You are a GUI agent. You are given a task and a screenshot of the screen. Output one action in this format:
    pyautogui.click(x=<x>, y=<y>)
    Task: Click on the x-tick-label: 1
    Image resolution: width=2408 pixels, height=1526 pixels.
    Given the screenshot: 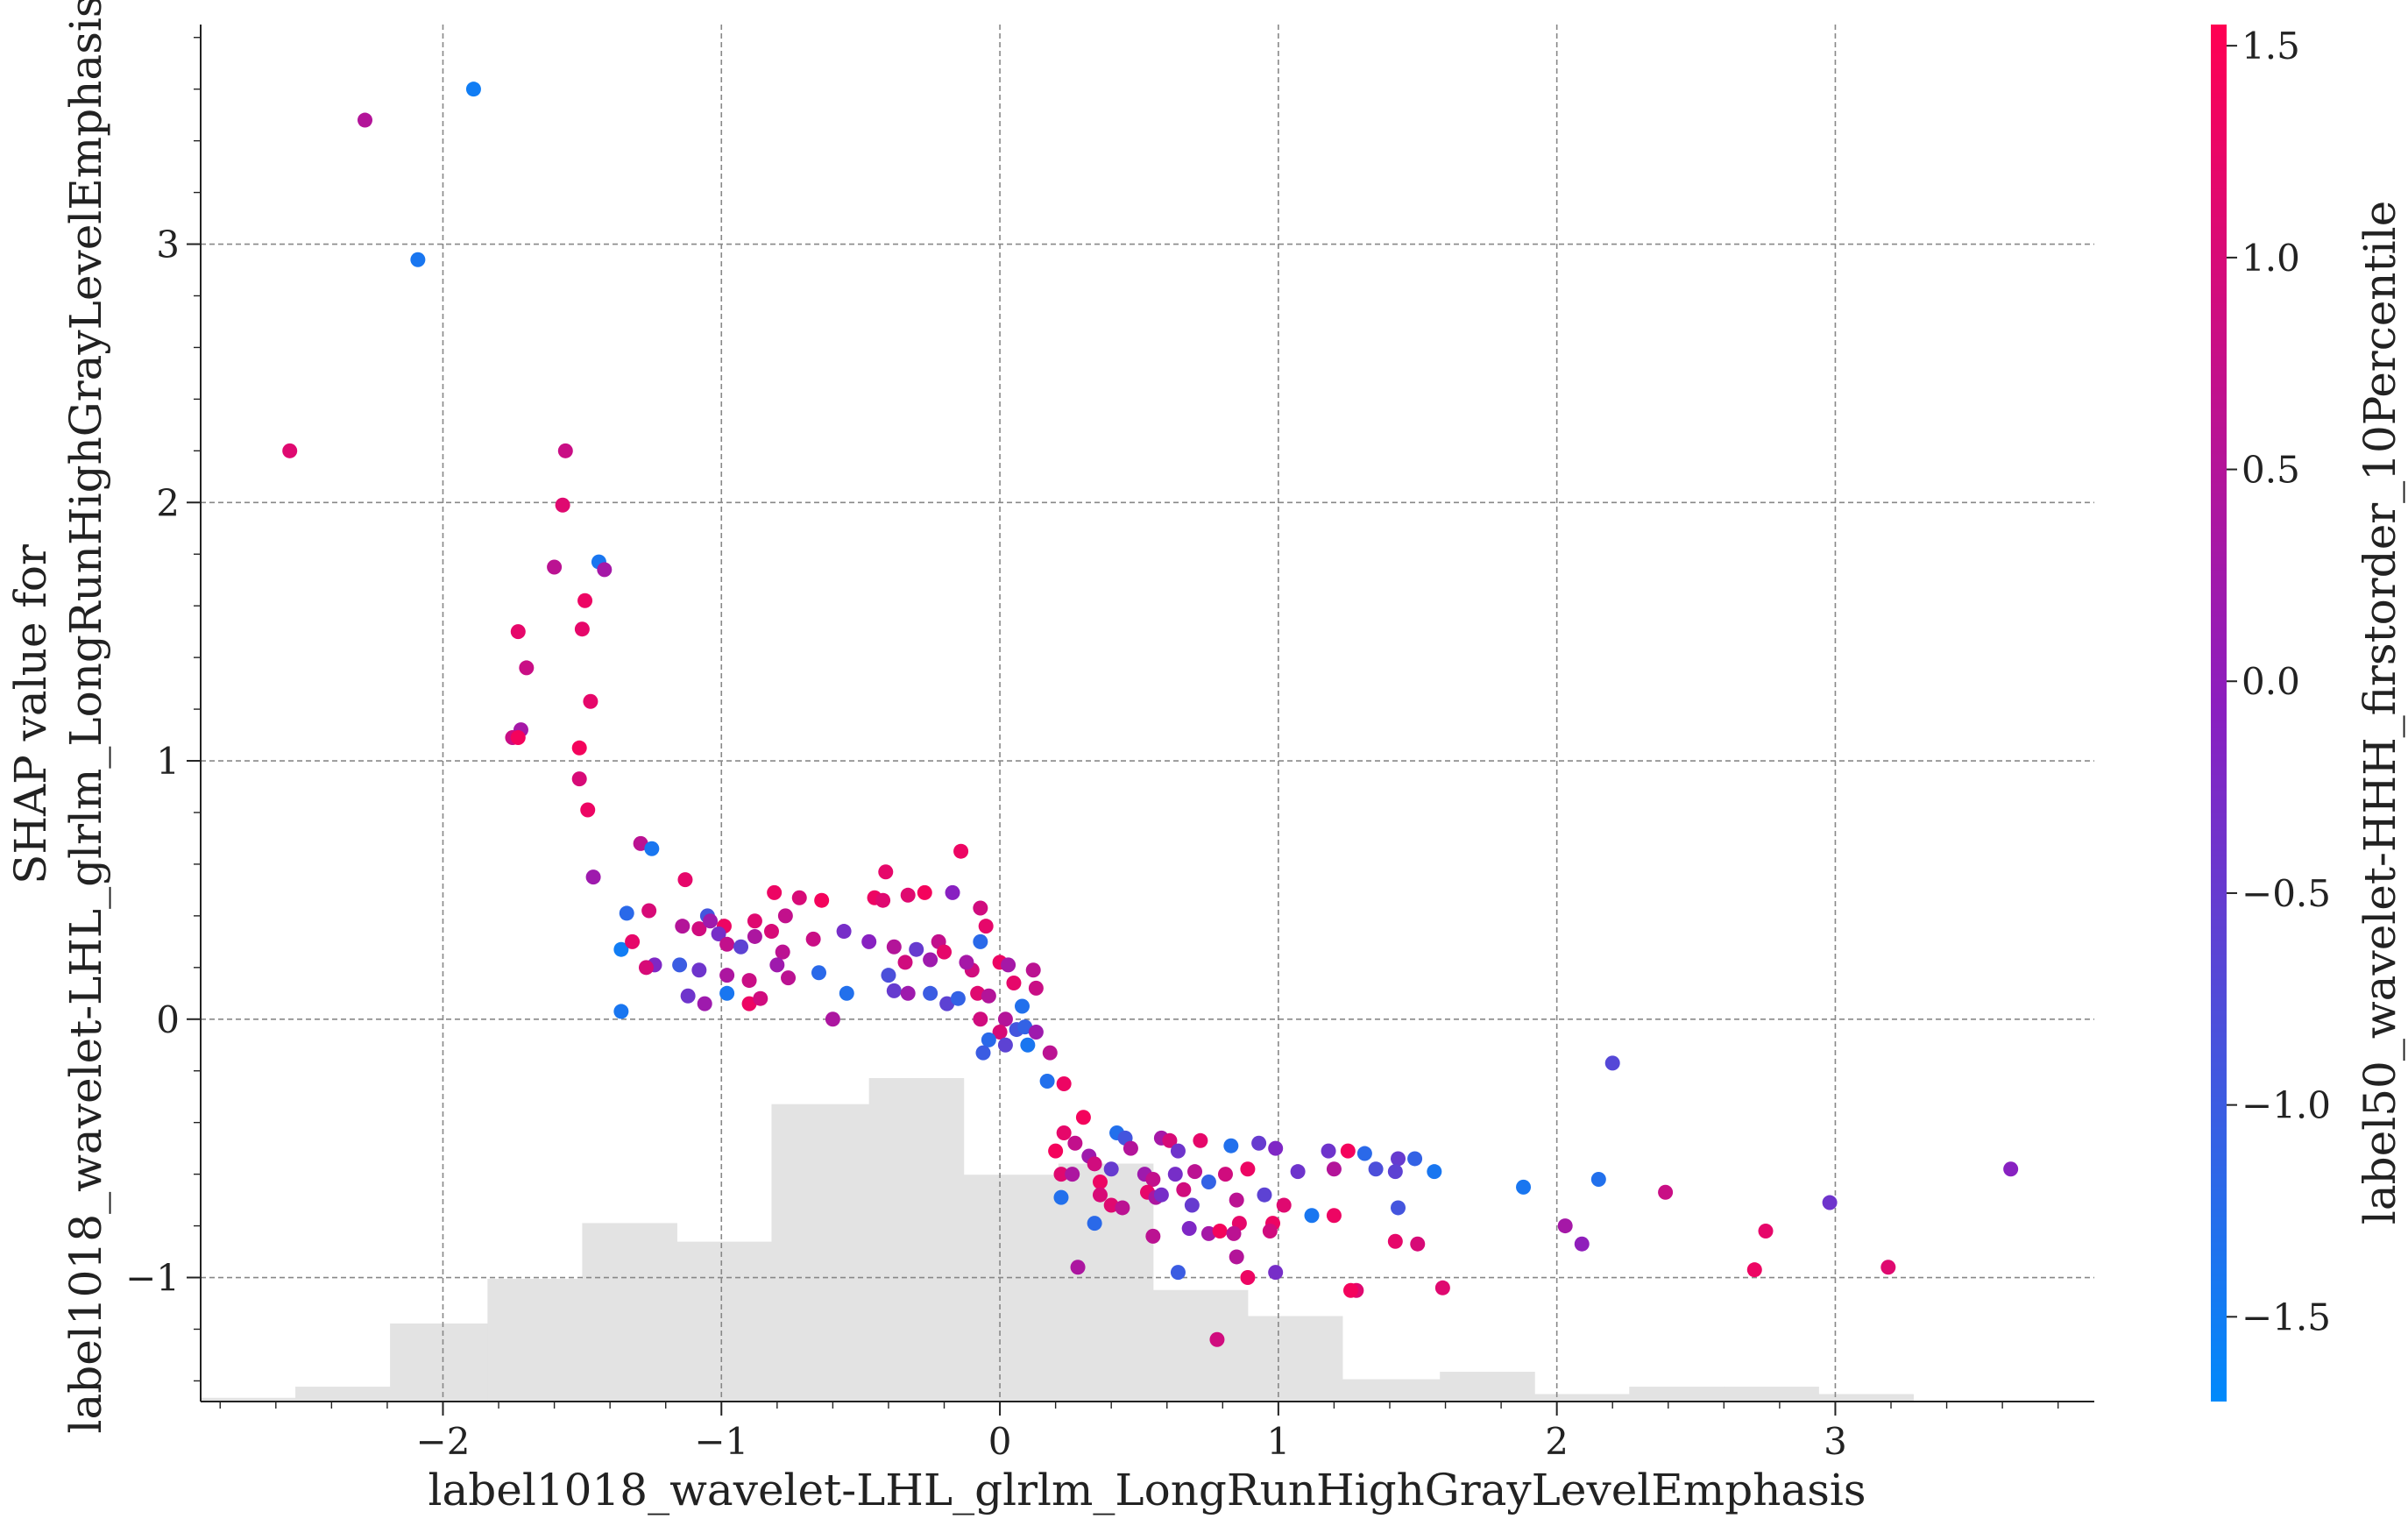 What is the action you would take?
    pyautogui.click(x=1278, y=1441)
    